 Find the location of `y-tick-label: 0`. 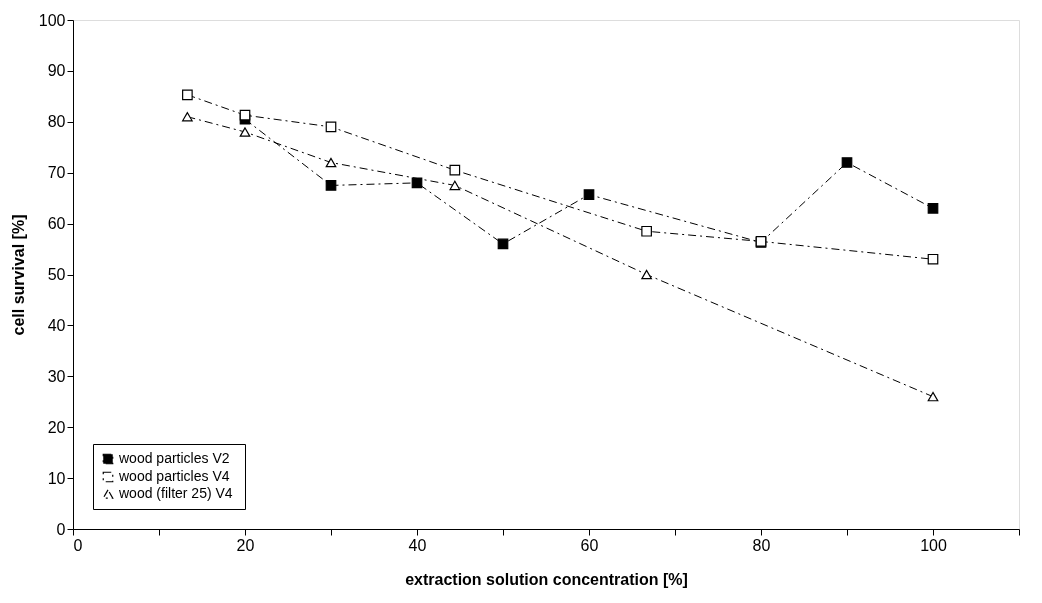

y-tick-label: 0 is located at coordinates (61, 529).